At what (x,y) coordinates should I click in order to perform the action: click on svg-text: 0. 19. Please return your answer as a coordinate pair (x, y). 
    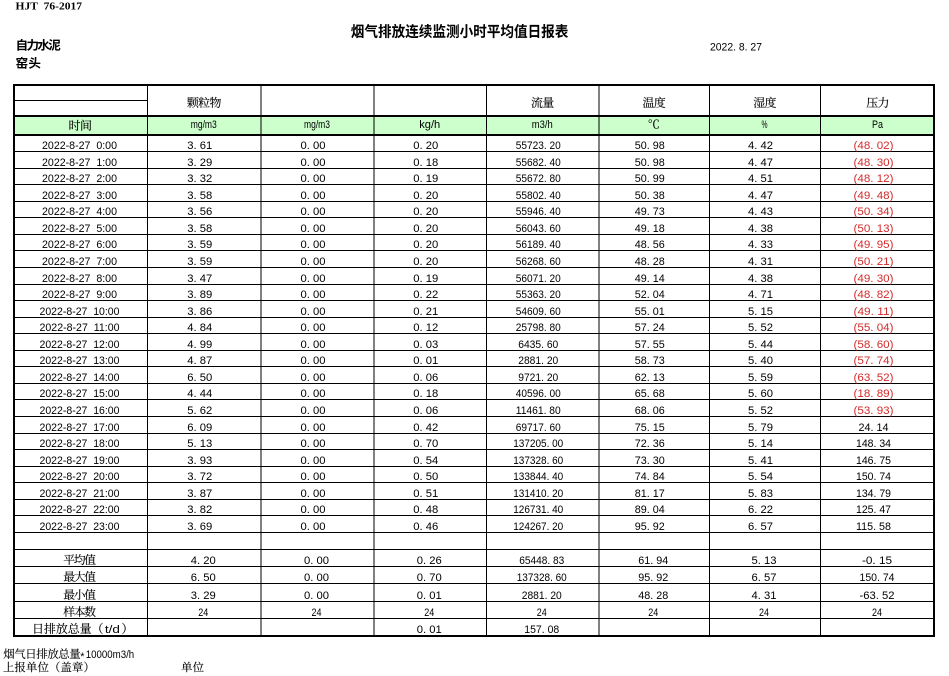
    Looking at the image, I should click on (425, 279).